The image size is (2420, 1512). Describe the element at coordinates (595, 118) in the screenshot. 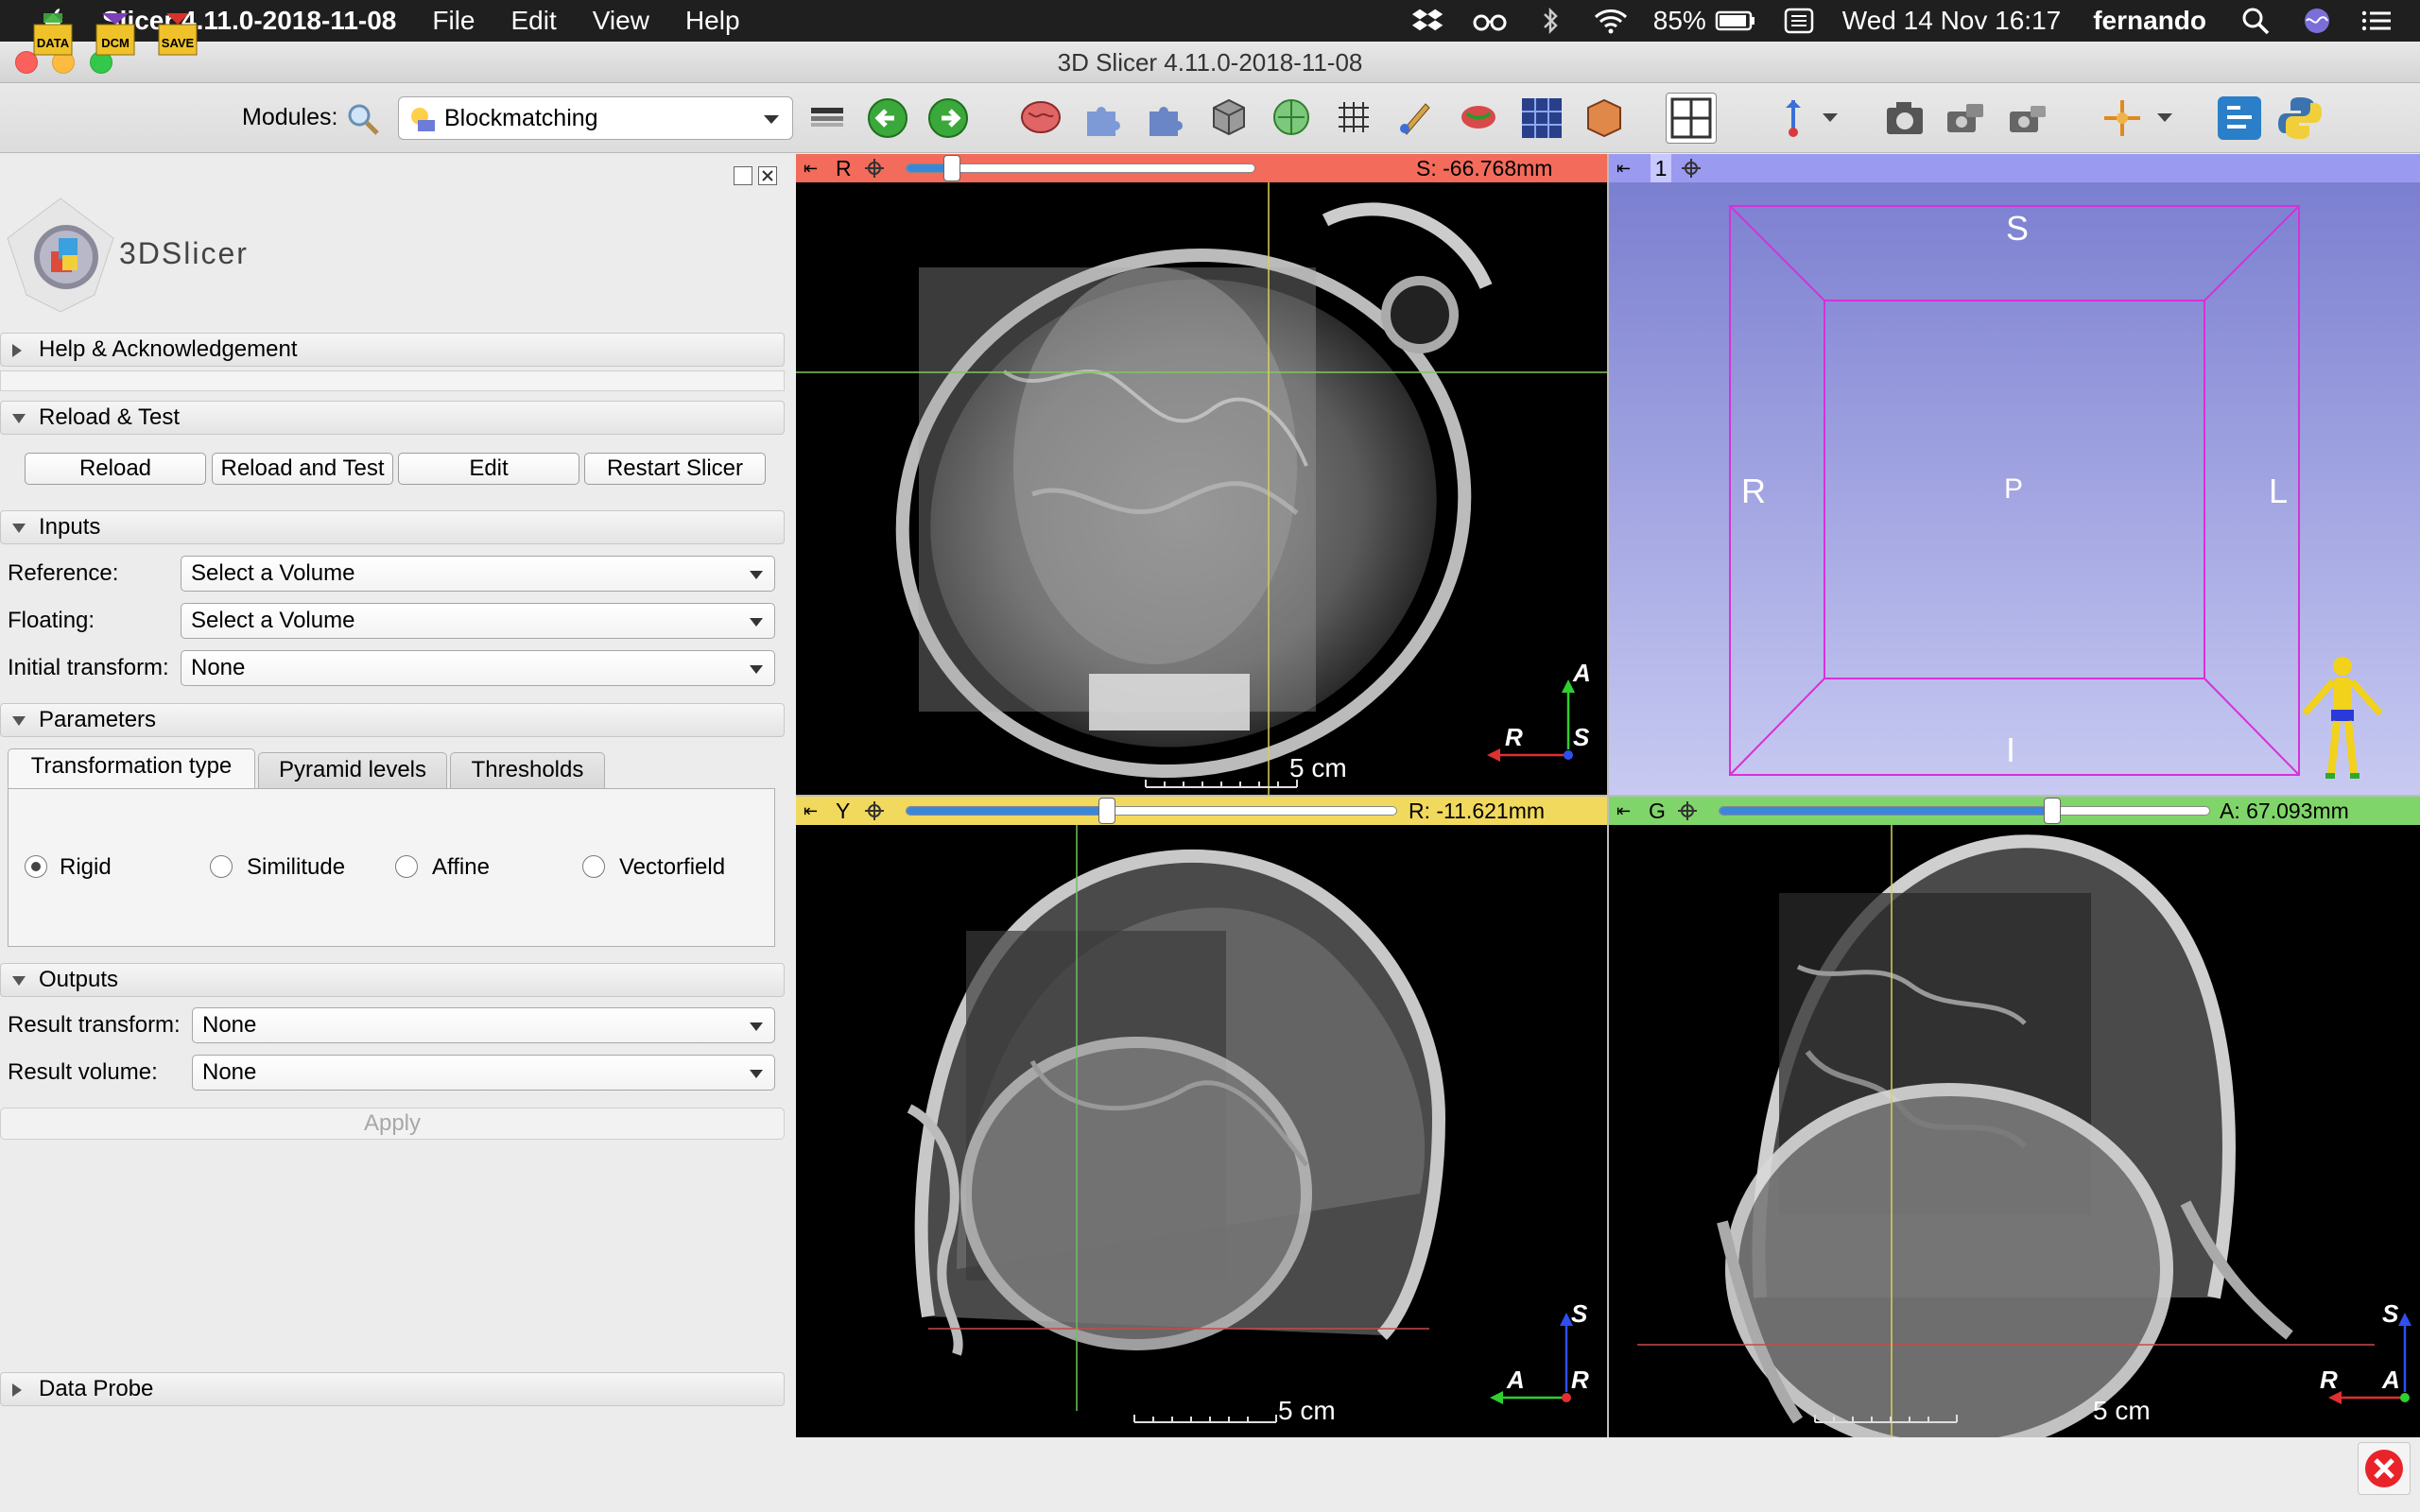

I see `module-selector: Blockmatching` at that location.